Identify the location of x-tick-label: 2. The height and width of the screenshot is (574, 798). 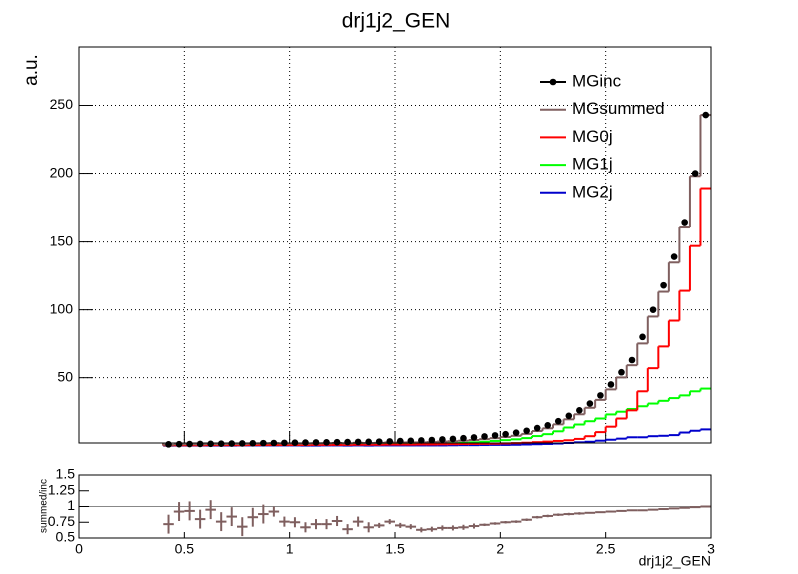
(500, 549).